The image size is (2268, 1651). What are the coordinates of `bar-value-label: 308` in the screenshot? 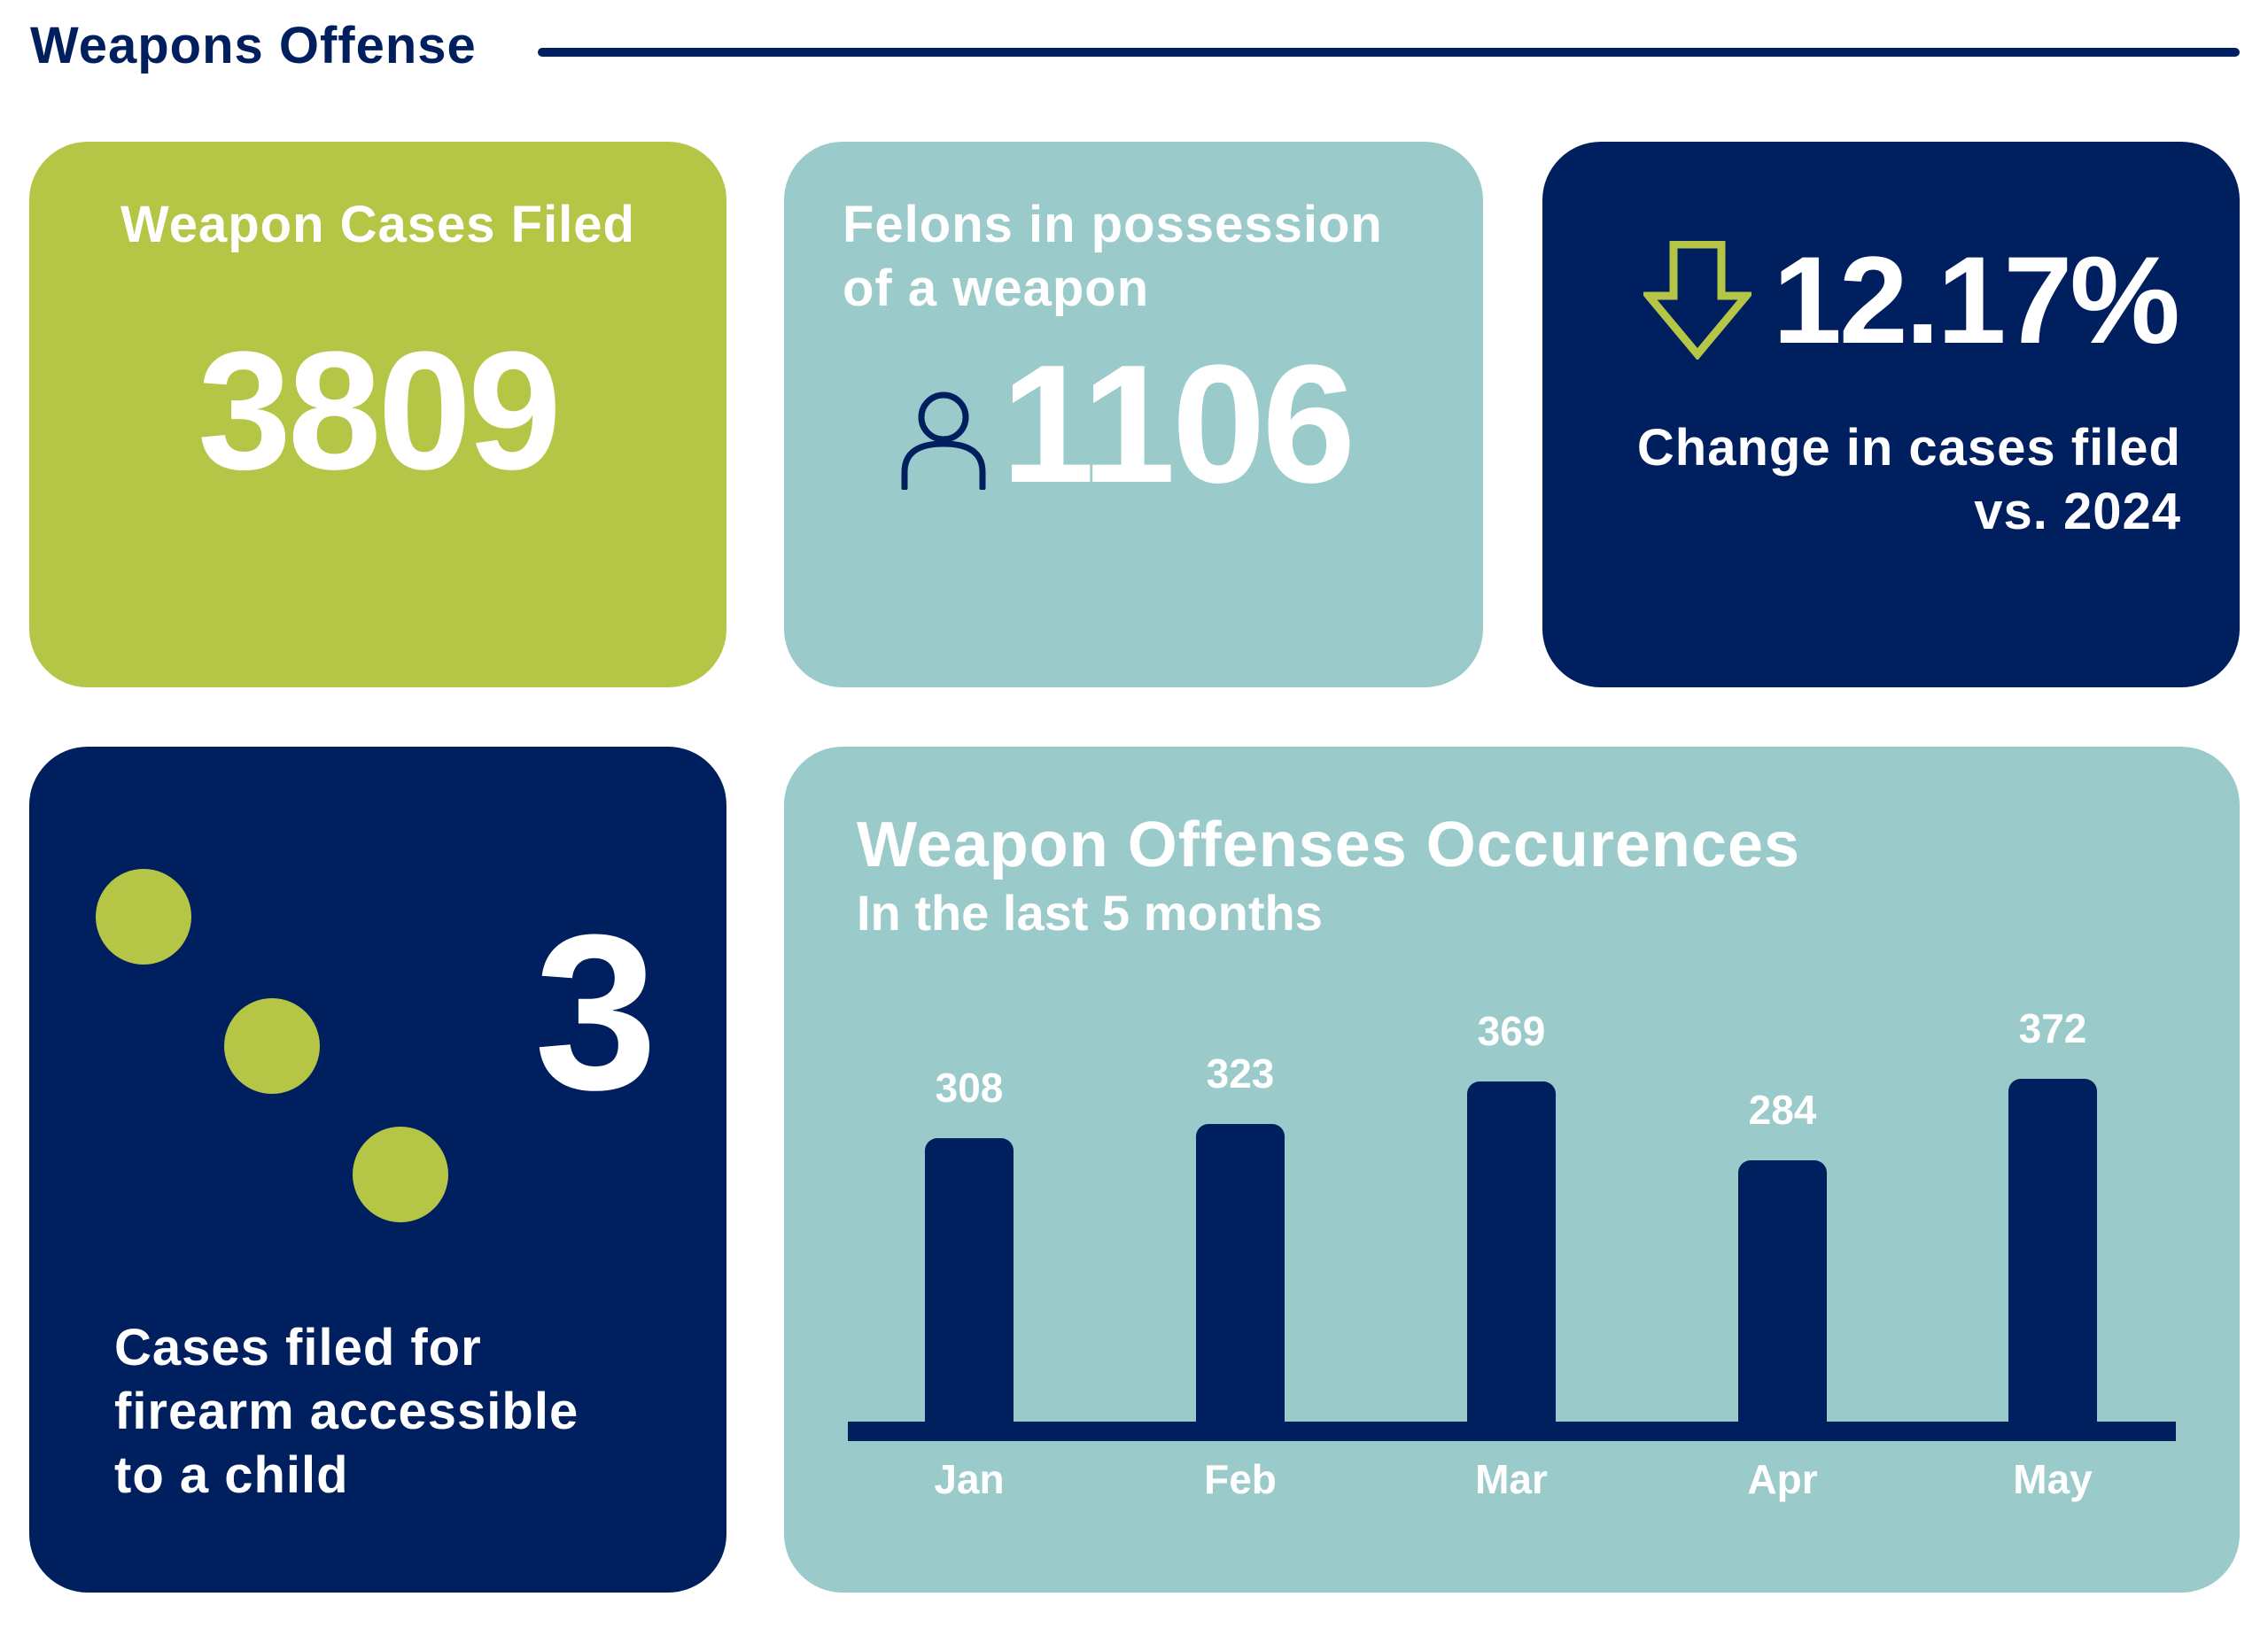 It's located at (970, 1087).